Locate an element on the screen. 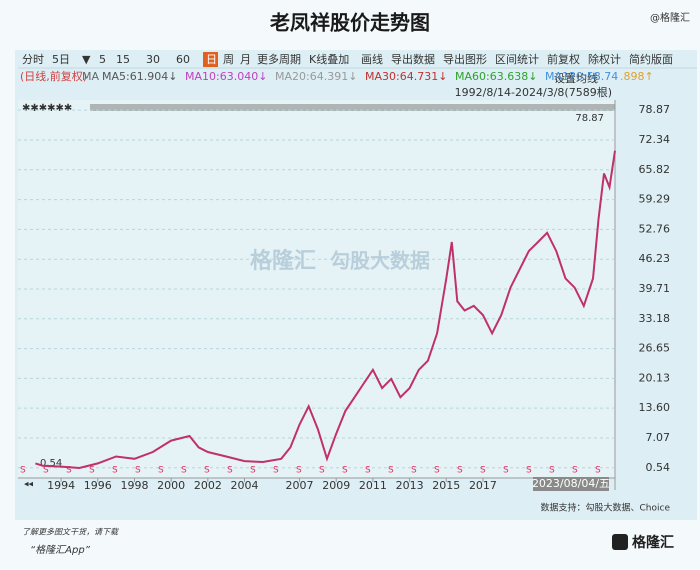 The image size is (700, 570). y-tick-label: 0.54 is located at coordinates (658, 467).